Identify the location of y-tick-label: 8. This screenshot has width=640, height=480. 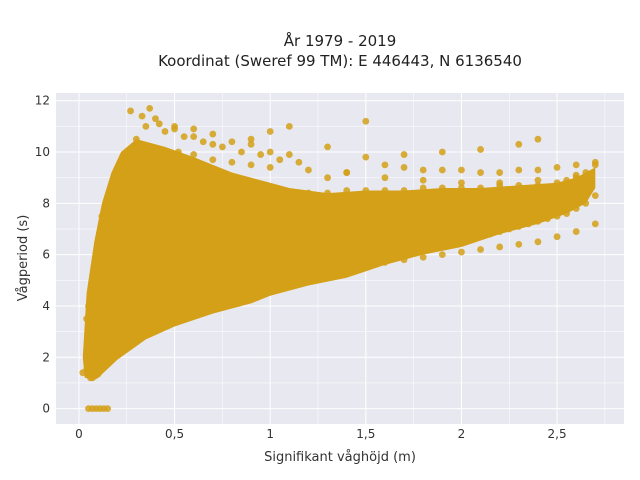
(46, 203).